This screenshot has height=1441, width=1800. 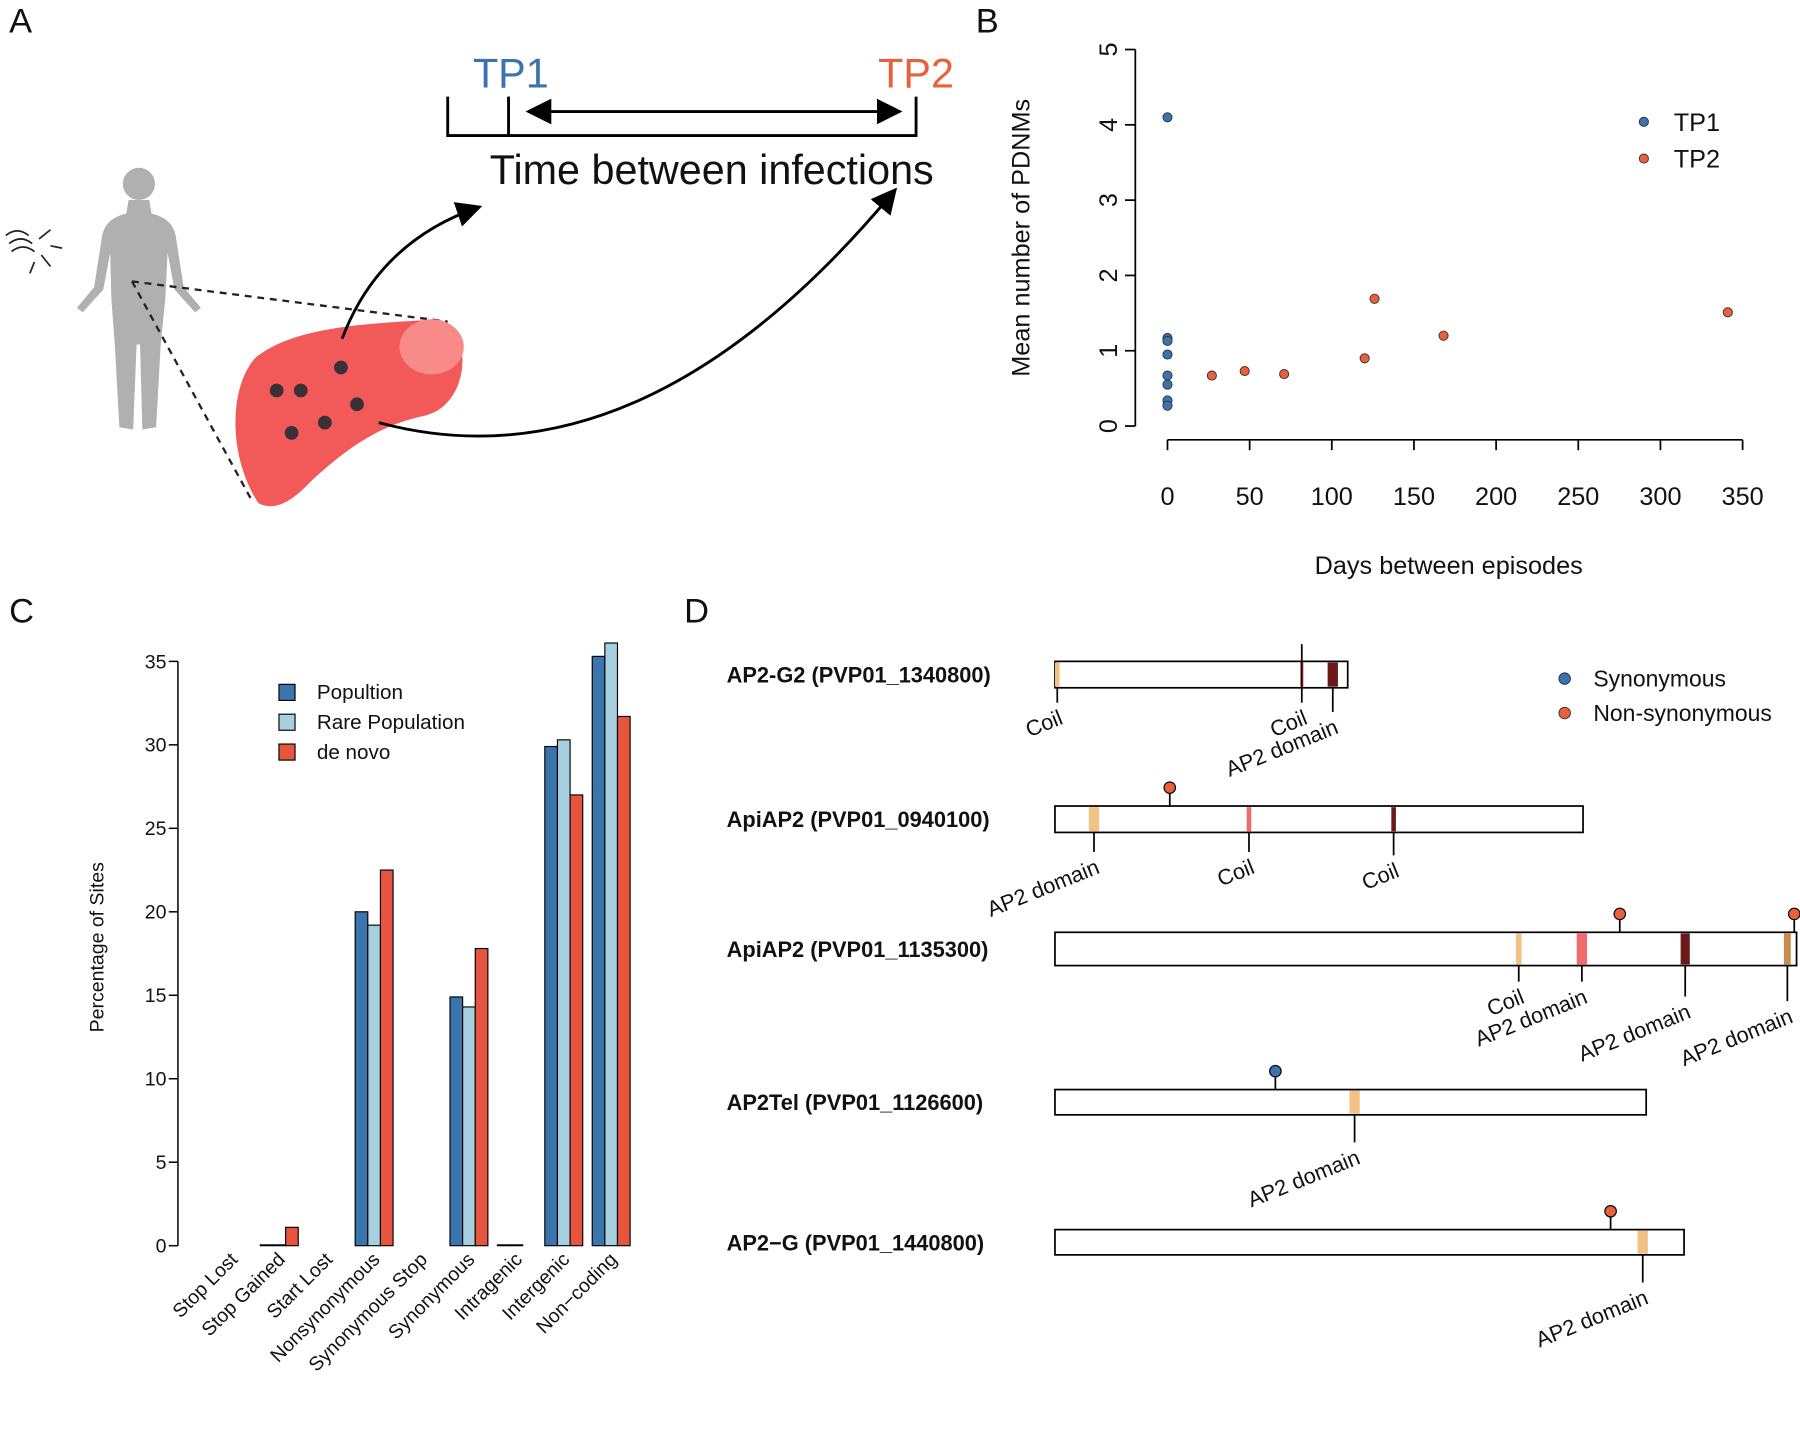 I want to click on gene-name: AP2Tel (PVP01_1126600), so click(x=855, y=1102).